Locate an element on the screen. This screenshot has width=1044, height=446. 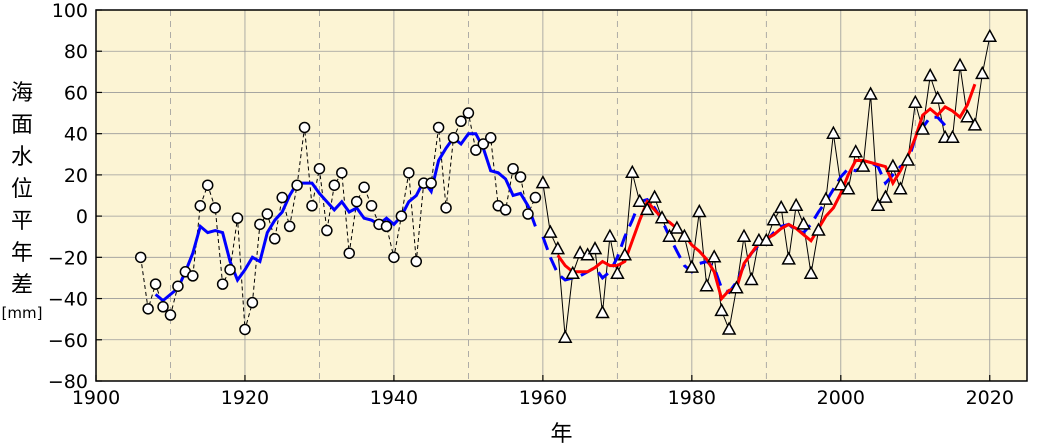
y-tick-label: 100 is located at coordinates (70, 11).